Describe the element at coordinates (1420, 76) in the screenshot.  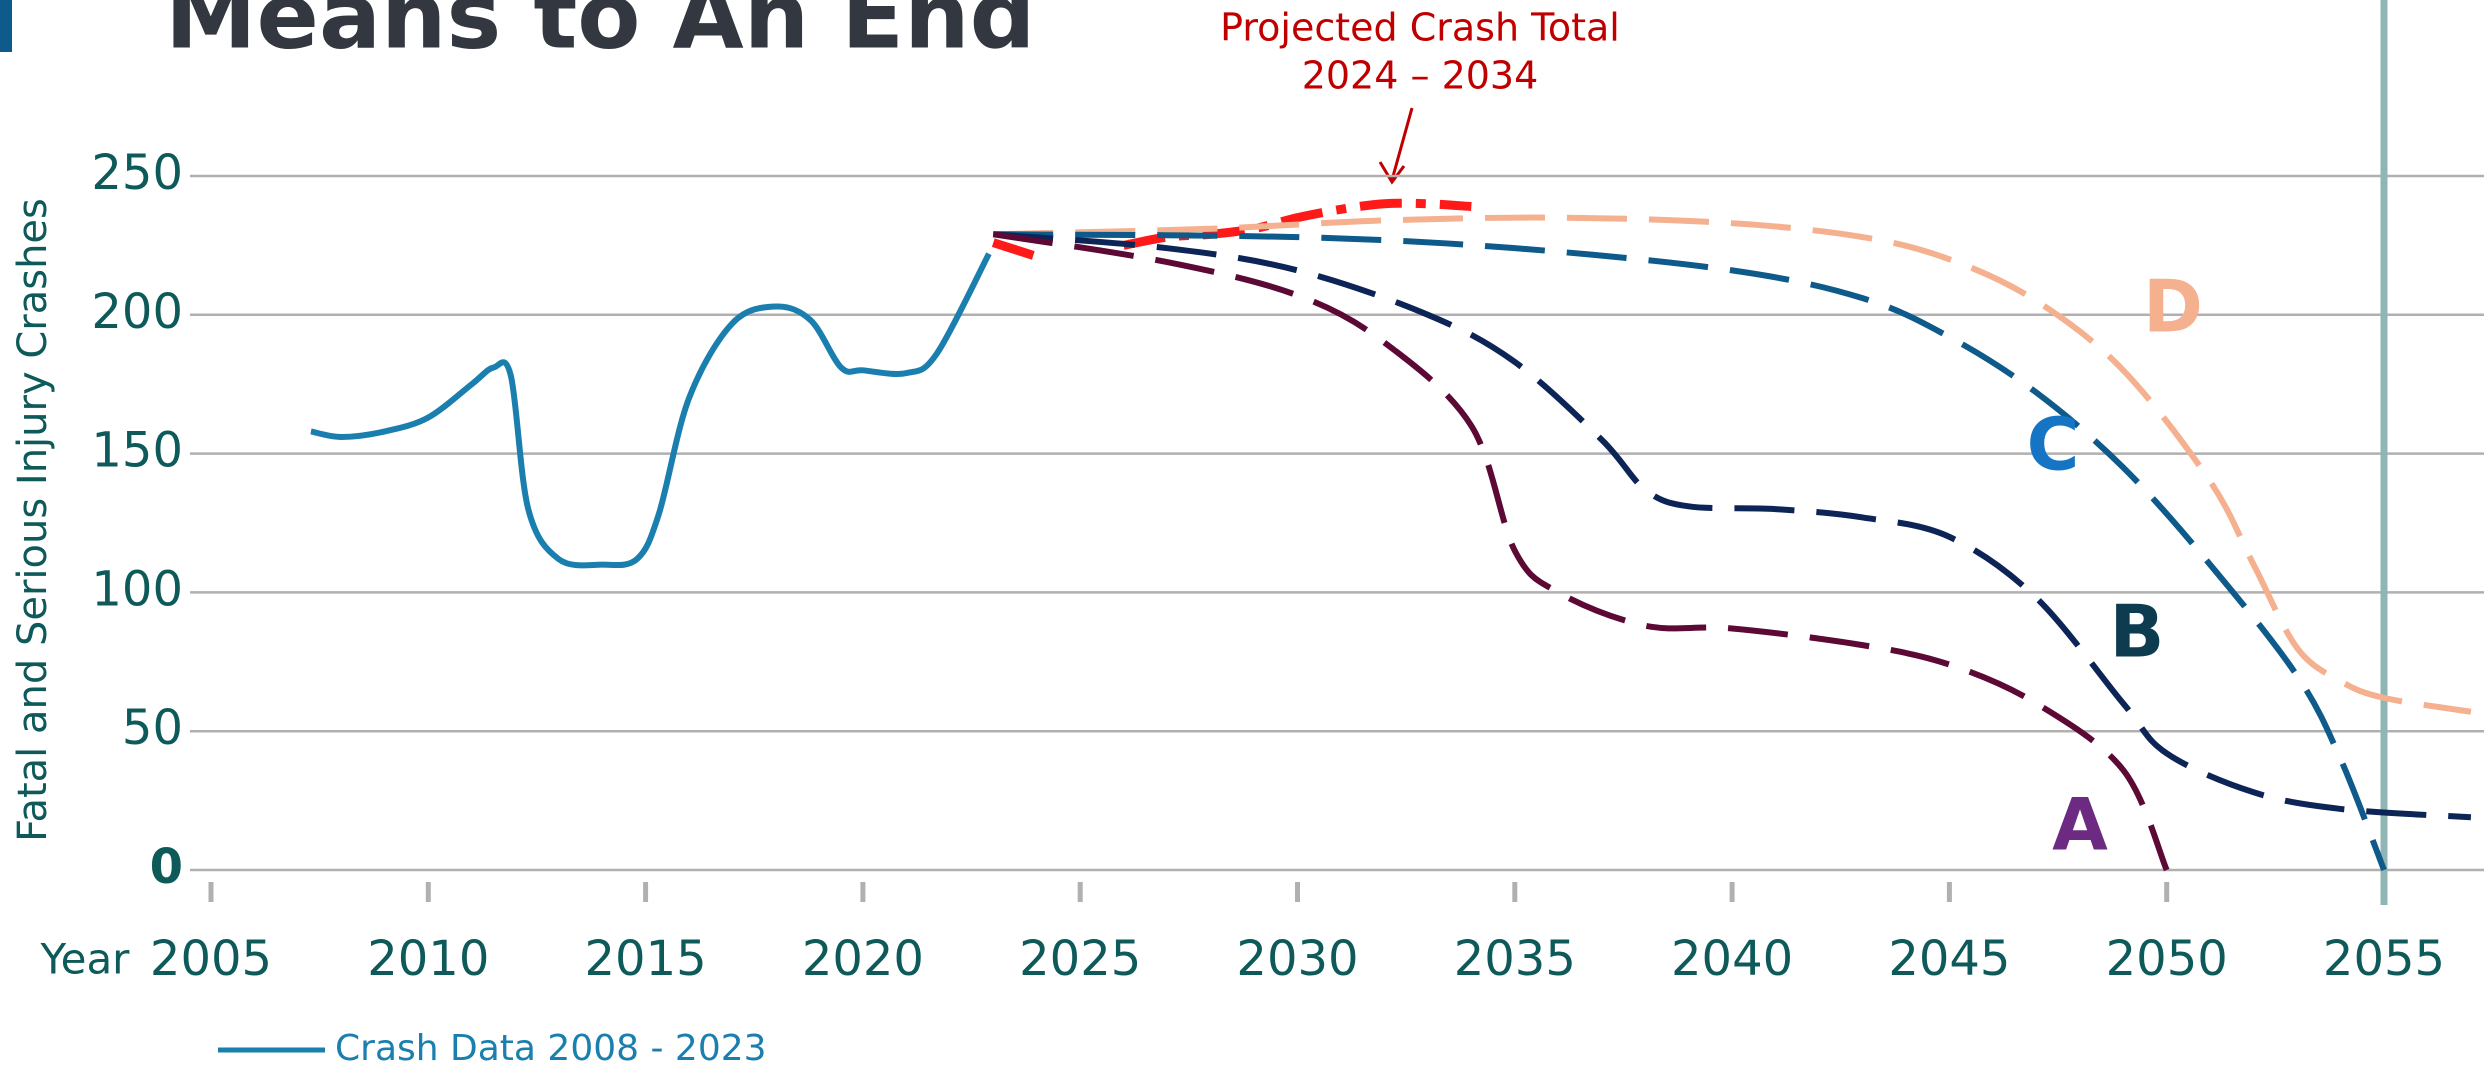
I see `annotation: 2024 – 2034` at that location.